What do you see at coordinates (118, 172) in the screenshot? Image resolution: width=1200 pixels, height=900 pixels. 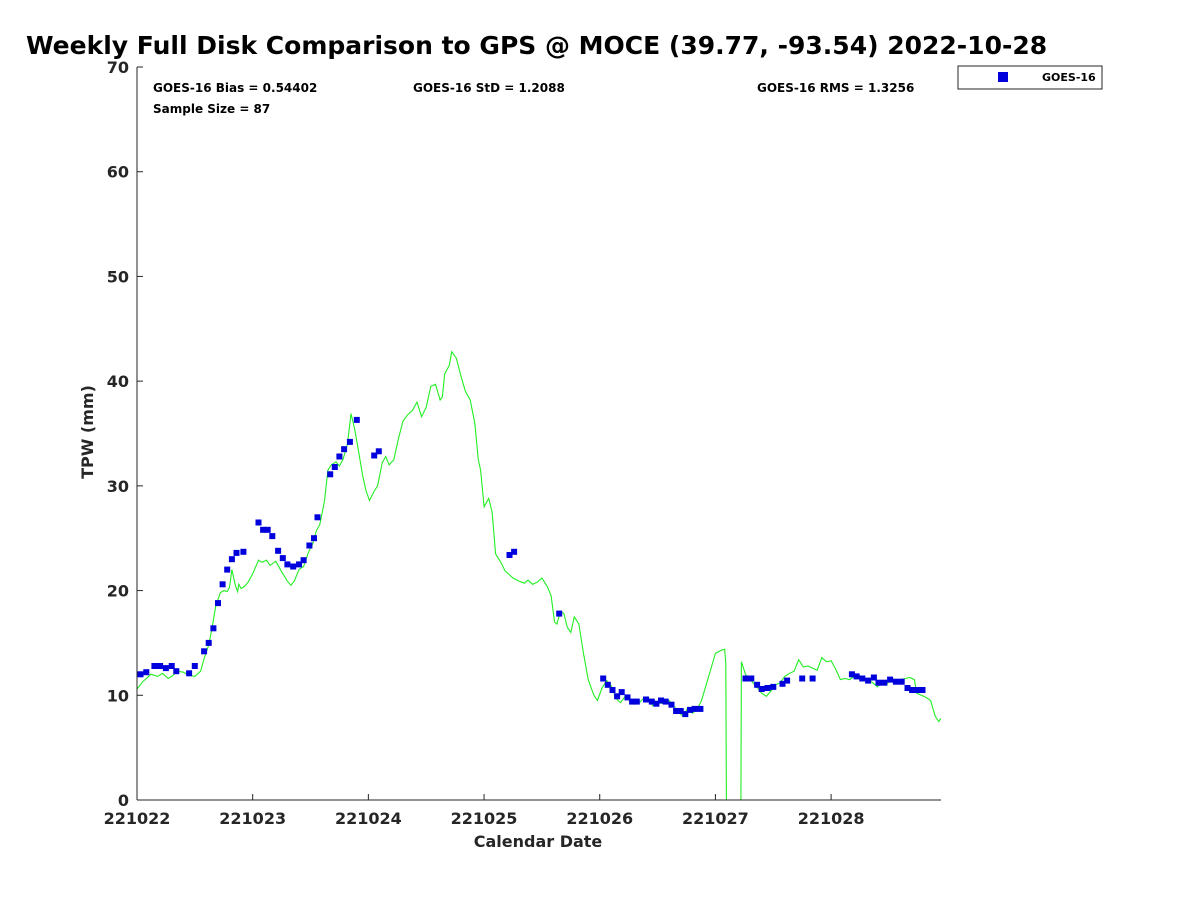 I see `y-tick-label-60: 60` at bounding box center [118, 172].